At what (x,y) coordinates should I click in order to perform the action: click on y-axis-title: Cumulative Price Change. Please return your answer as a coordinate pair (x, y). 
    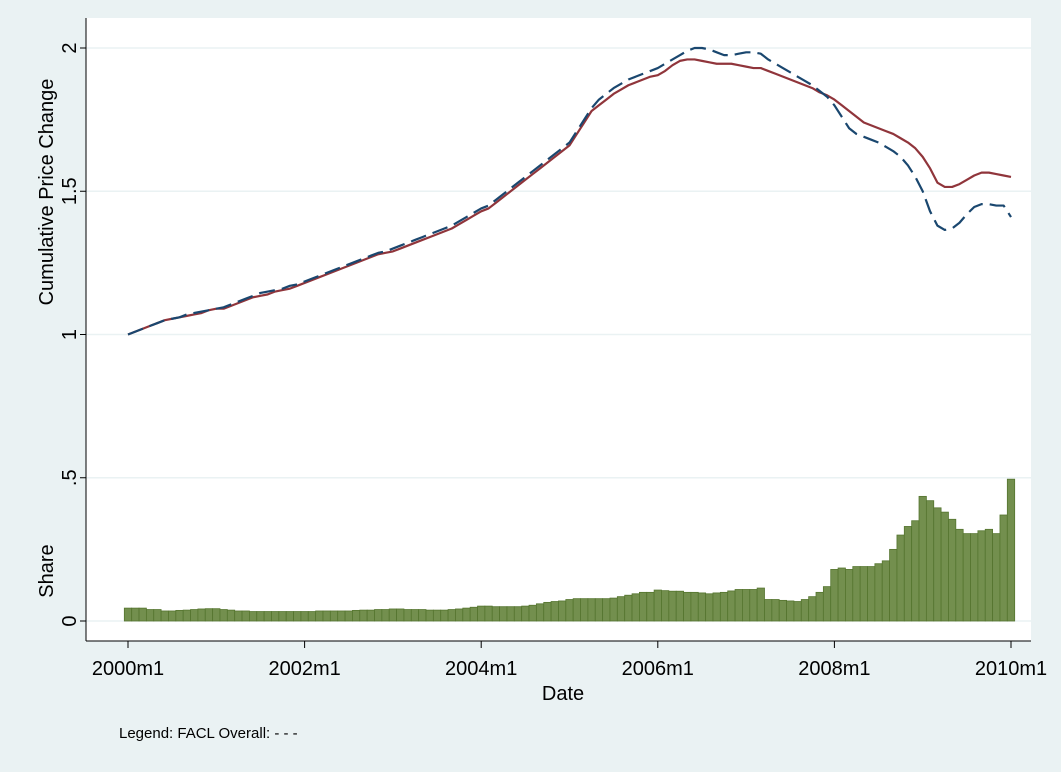
    Looking at the image, I should click on (47, 192).